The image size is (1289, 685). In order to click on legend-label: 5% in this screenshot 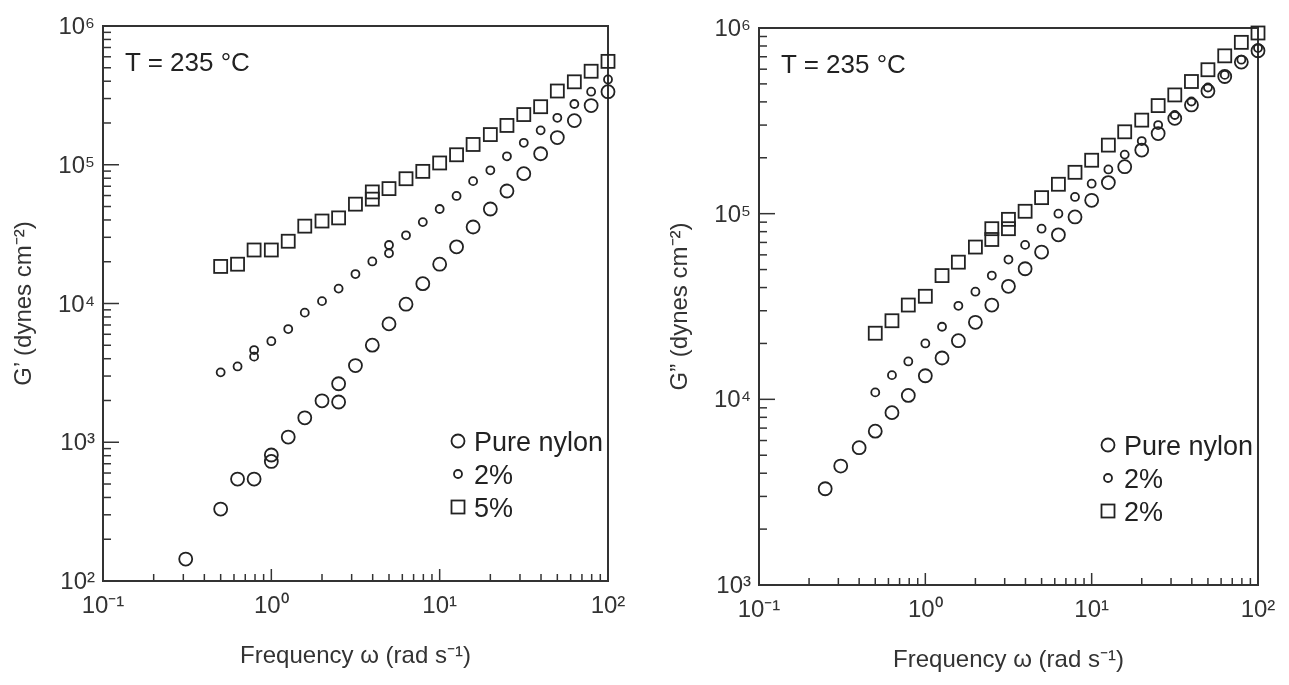, I will do `click(494, 508)`.